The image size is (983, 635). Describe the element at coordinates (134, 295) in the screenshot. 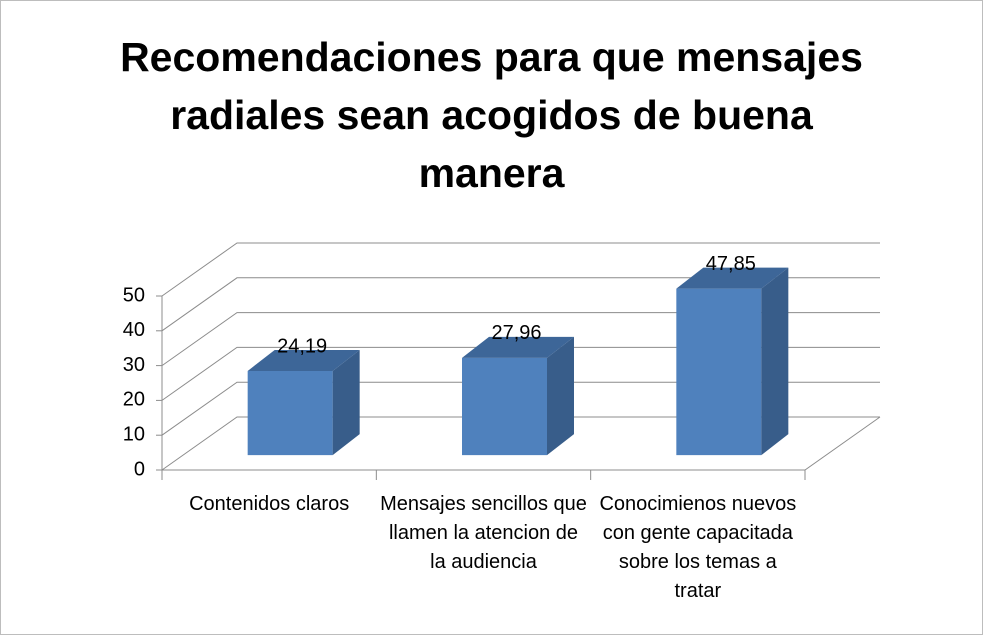

I see `y-tick-label: 50` at that location.